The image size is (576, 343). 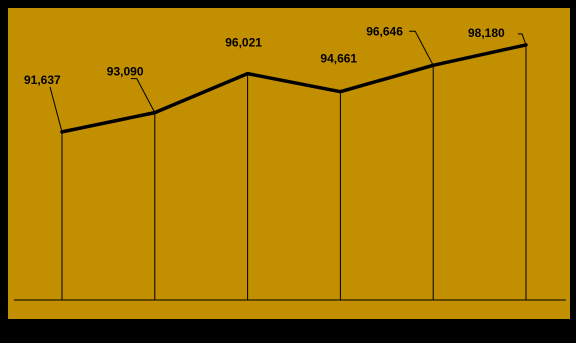 What do you see at coordinates (62, 333) in the screenshot?
I see `x-tick-label-2014: 2014` at bounding box center [62, 333].